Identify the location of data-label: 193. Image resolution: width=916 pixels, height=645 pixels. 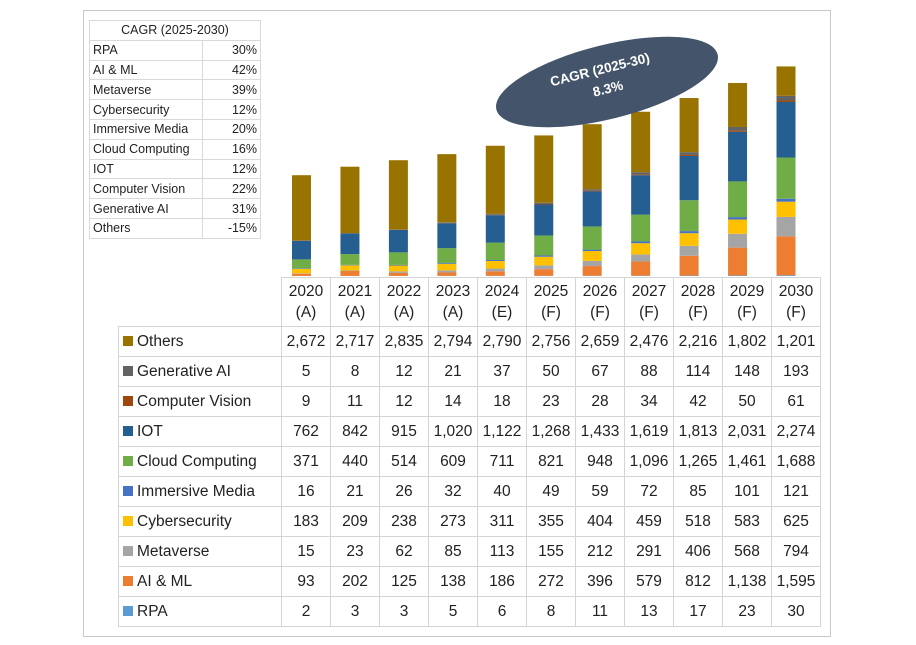
(796, 371).